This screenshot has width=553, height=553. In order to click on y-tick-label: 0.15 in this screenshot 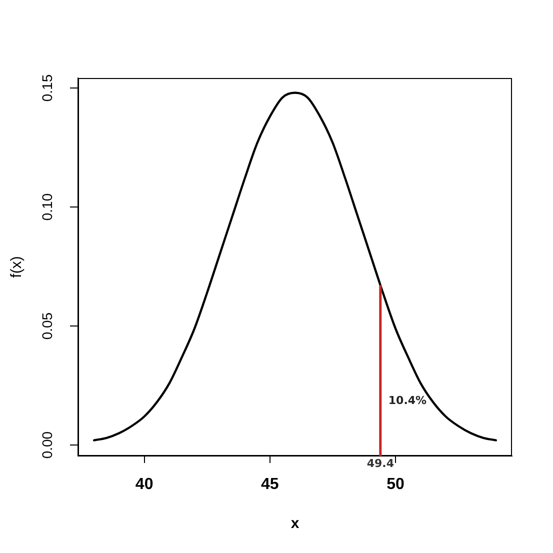, I will do `click(46, 88)`.